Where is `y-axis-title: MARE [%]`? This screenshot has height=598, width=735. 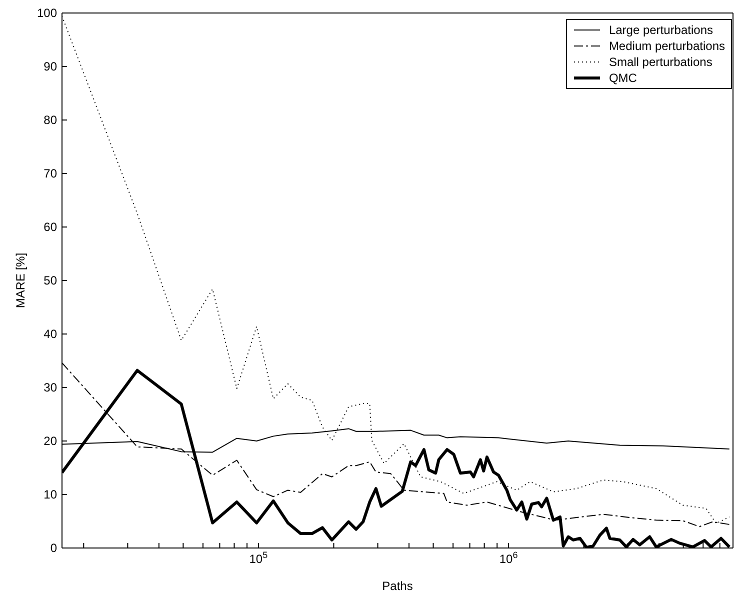
y-axis-title: MARE [%] is located at coordinates (20, 280).